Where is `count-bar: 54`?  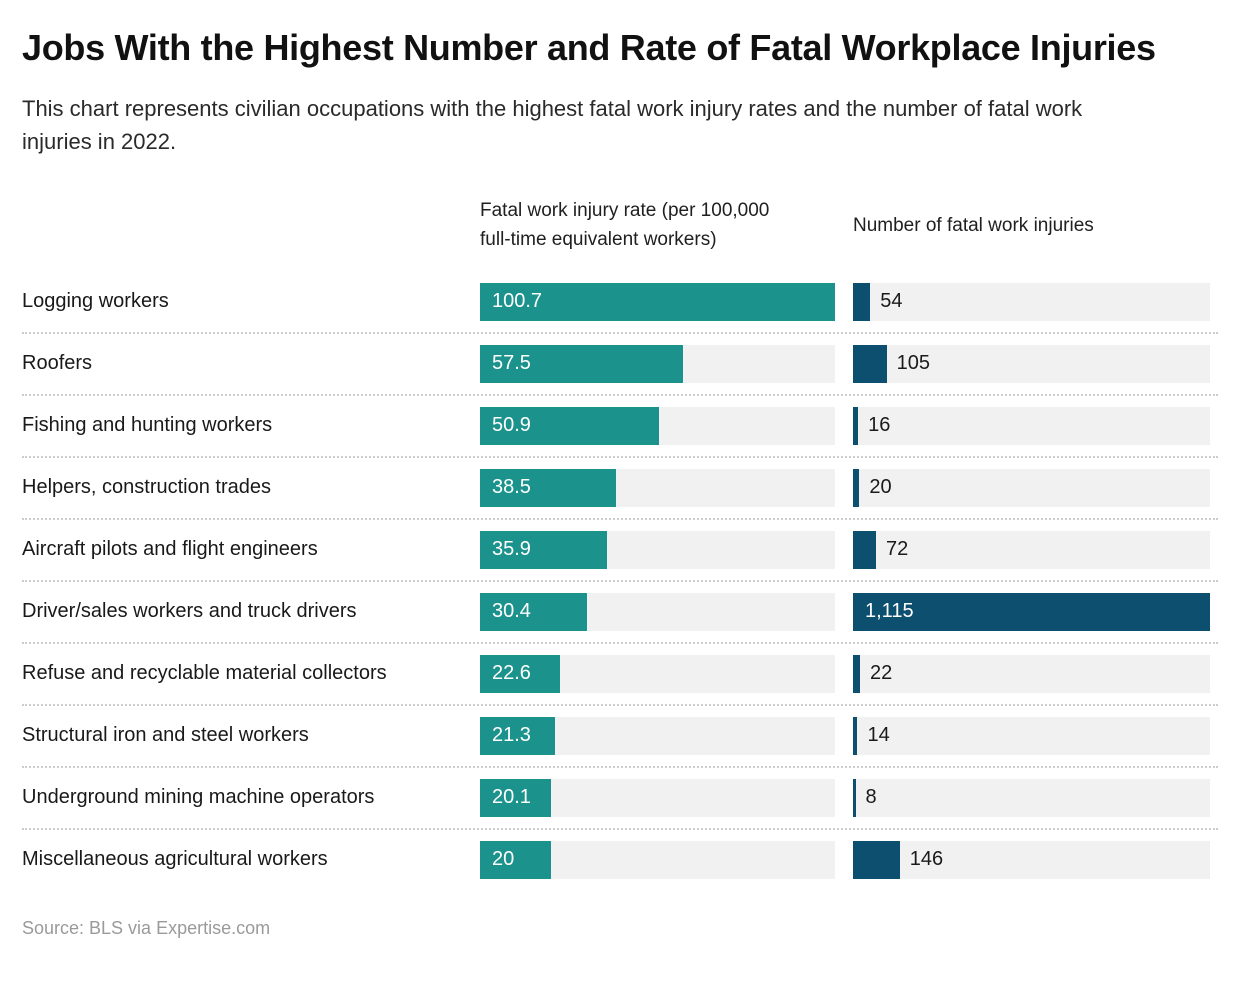 count-bar: 54 is located at coordinates (1031, 301).